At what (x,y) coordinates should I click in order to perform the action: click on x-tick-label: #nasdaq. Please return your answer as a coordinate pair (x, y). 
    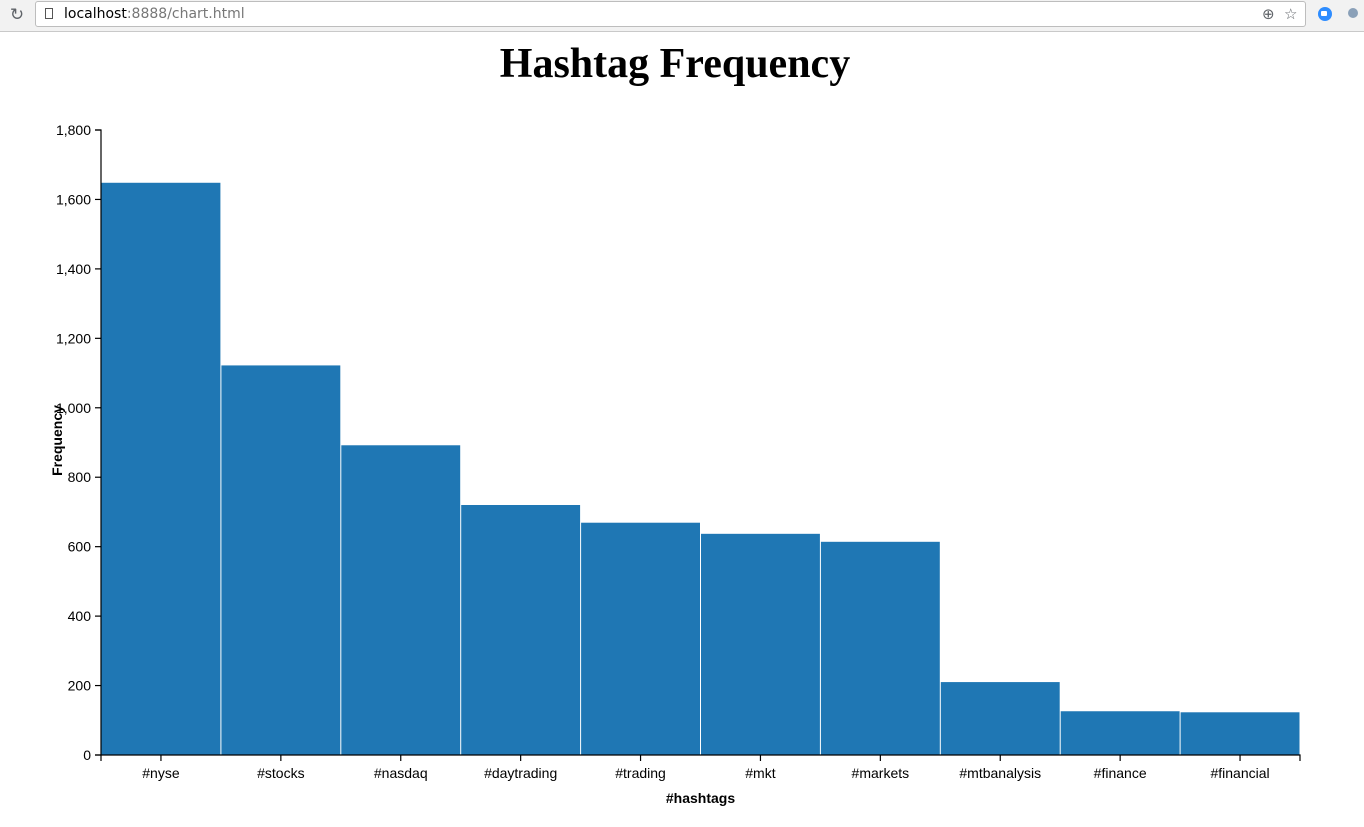
    Looking at the image, I should click on (401, 773).